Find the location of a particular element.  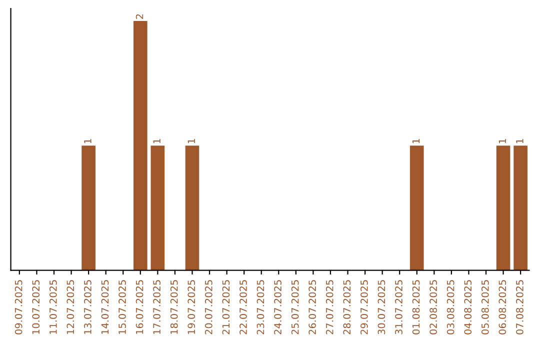

x-tick-label: 16.07.2025 is located at coordinates (140, 307).